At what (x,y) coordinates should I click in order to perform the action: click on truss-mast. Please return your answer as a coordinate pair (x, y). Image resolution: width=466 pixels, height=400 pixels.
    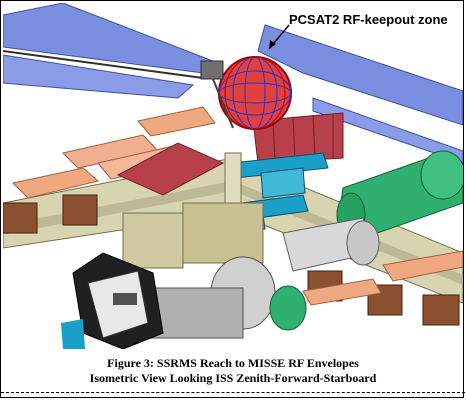
    Looking at the image, I should click on (193, 210).